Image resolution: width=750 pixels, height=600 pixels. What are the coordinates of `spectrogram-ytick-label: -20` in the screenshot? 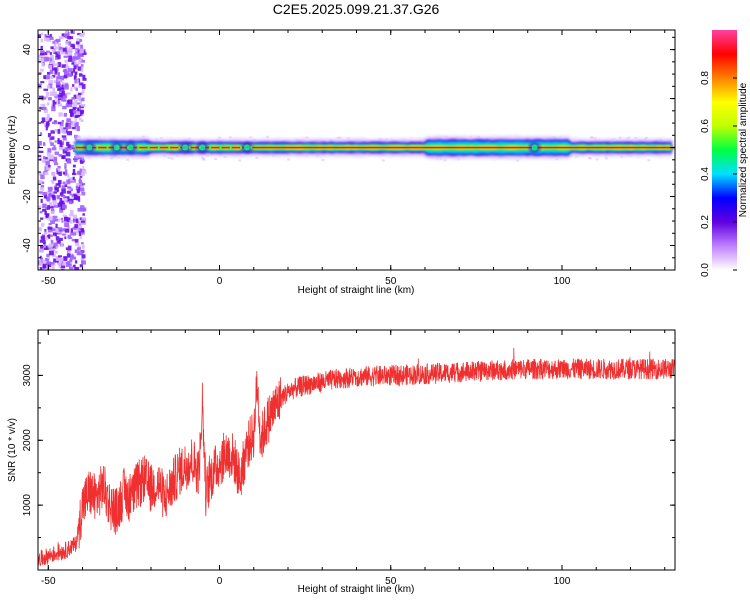 It's located at (27, 196).